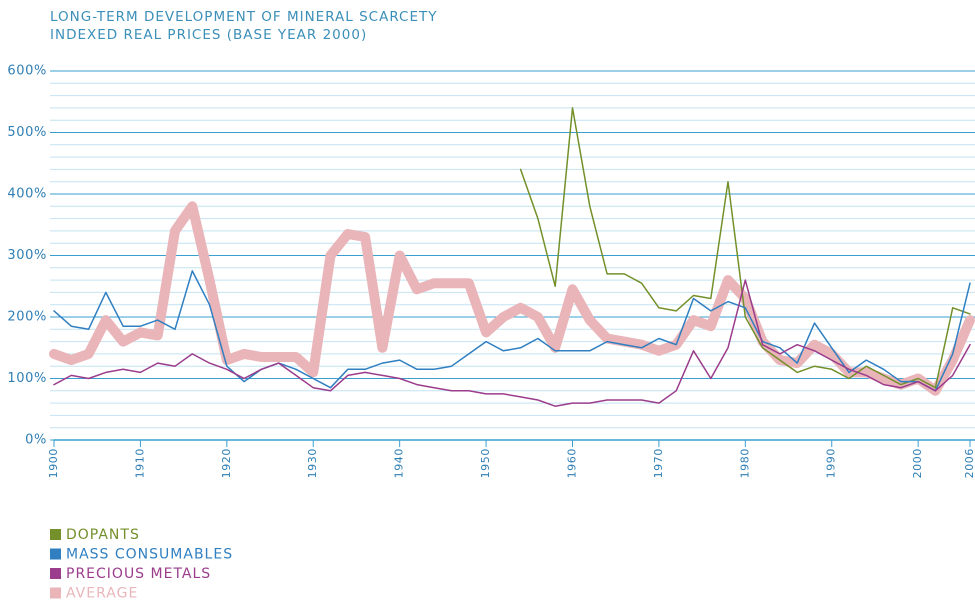 This screenshot has height=601, width=975. I want to click on y-tick-label: 300%, so click(27, 255).